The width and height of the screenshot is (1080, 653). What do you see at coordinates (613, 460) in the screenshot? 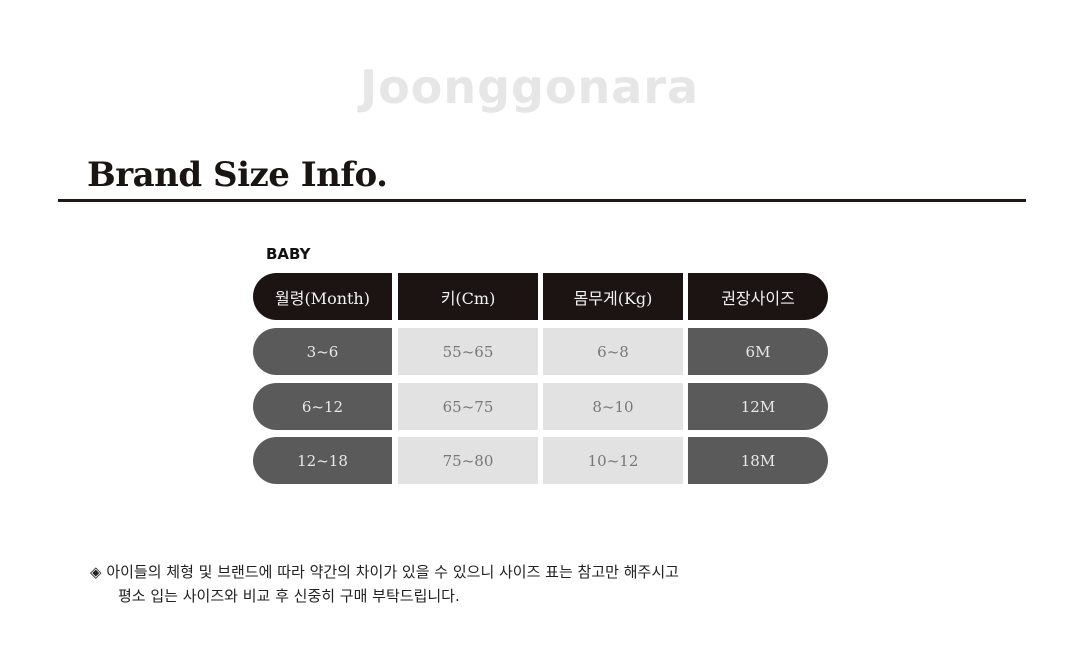
I see `table-cell: 10~12` at bounding box center [613, 460].